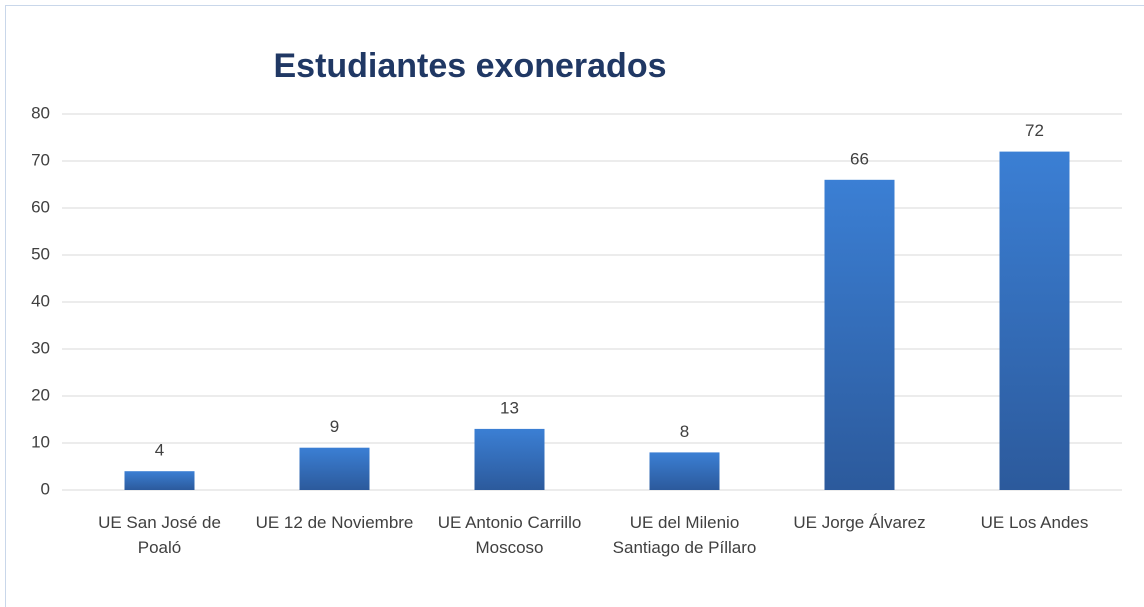 Image resolution: width=1144 pixels, height=607 pixels. What do you see at coordinates (40, 206) in the screenshot?
I see `y-tick-label: 60` at bounding box center [40, 206].